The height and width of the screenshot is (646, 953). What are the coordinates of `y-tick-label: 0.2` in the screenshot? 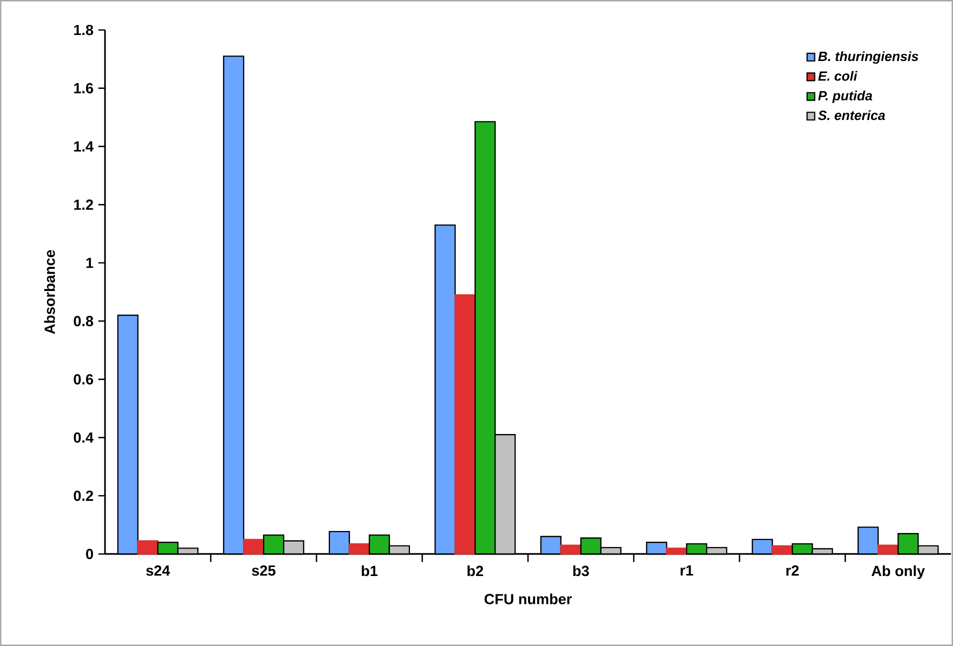 It's located at (84, 495).